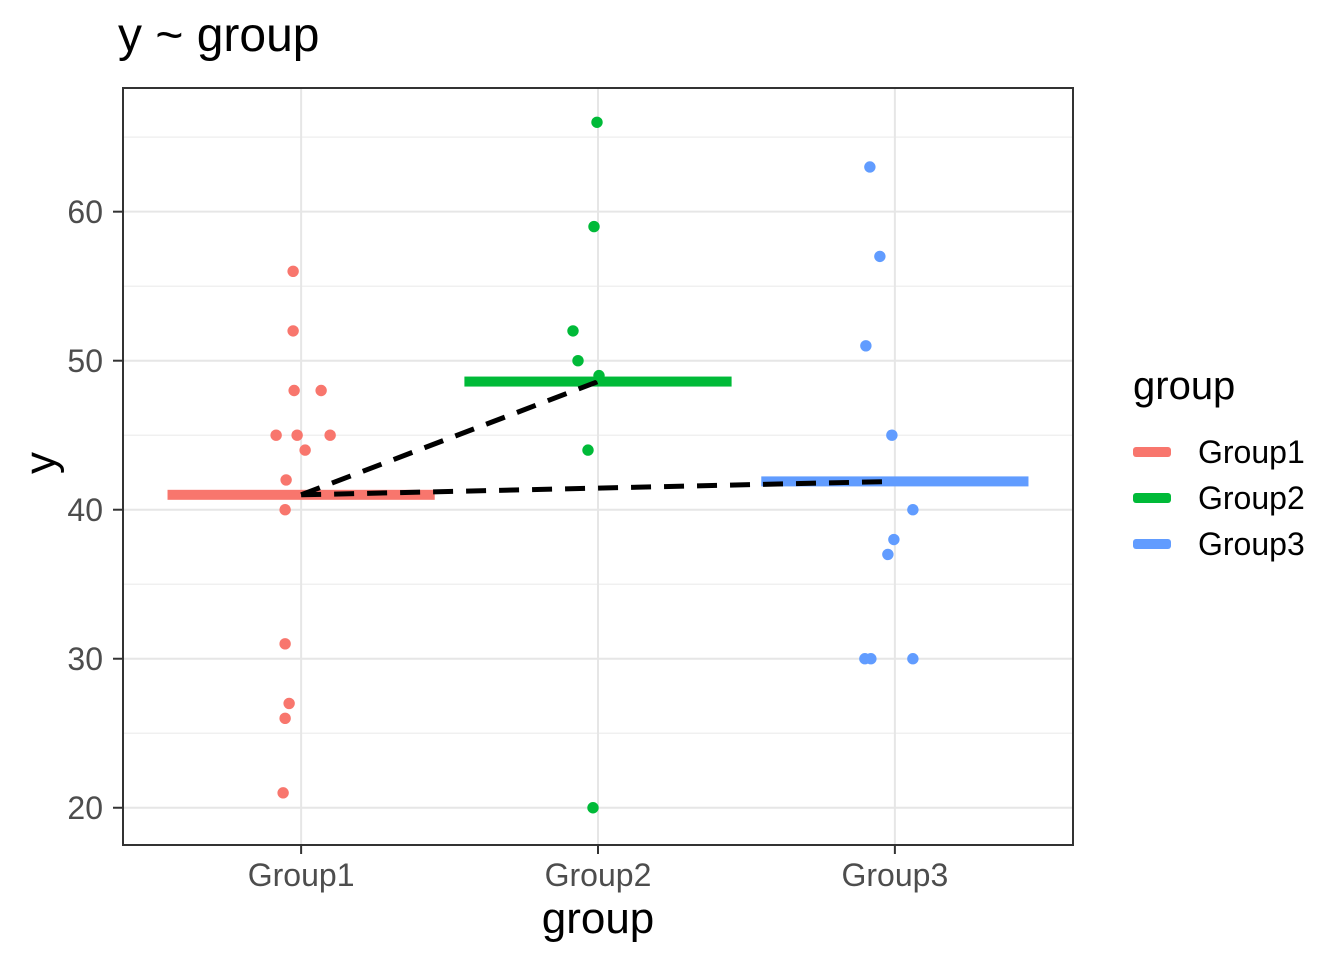 The width and height of the screenshot is (1344, 960). Describe the element at coordinates (1251, 543) in the screenshot. I see `legend-item-label: Group3` at that location.